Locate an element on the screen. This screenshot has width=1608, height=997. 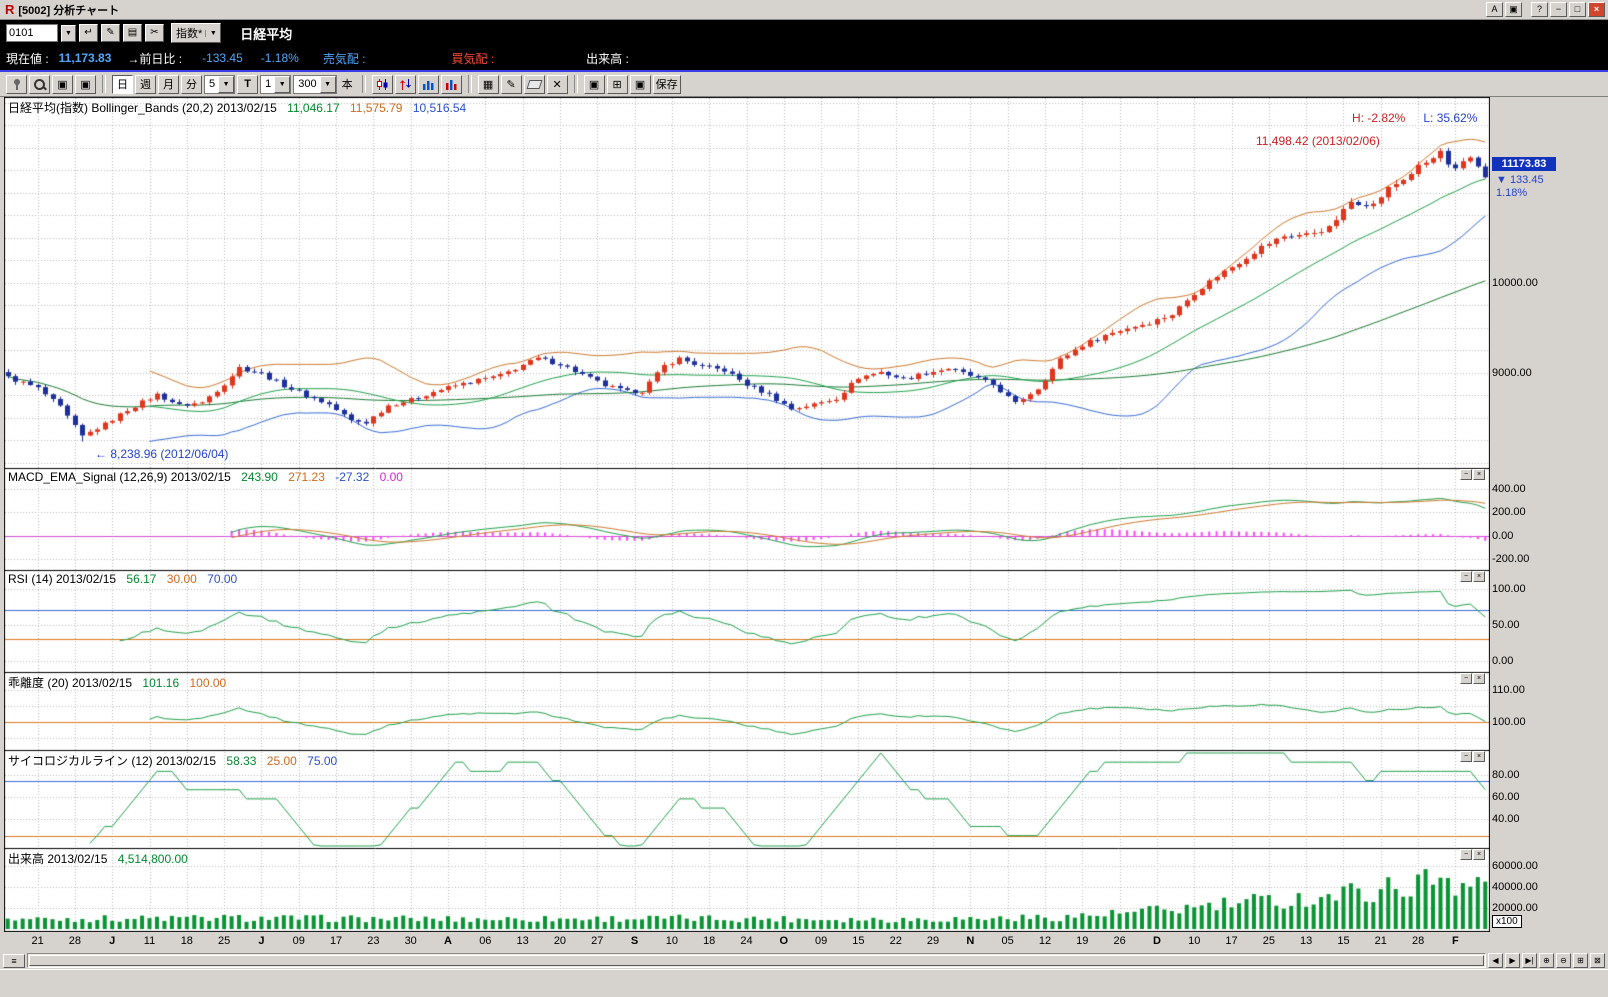
draw-button: ✎ is located at coordinates (511, 84).